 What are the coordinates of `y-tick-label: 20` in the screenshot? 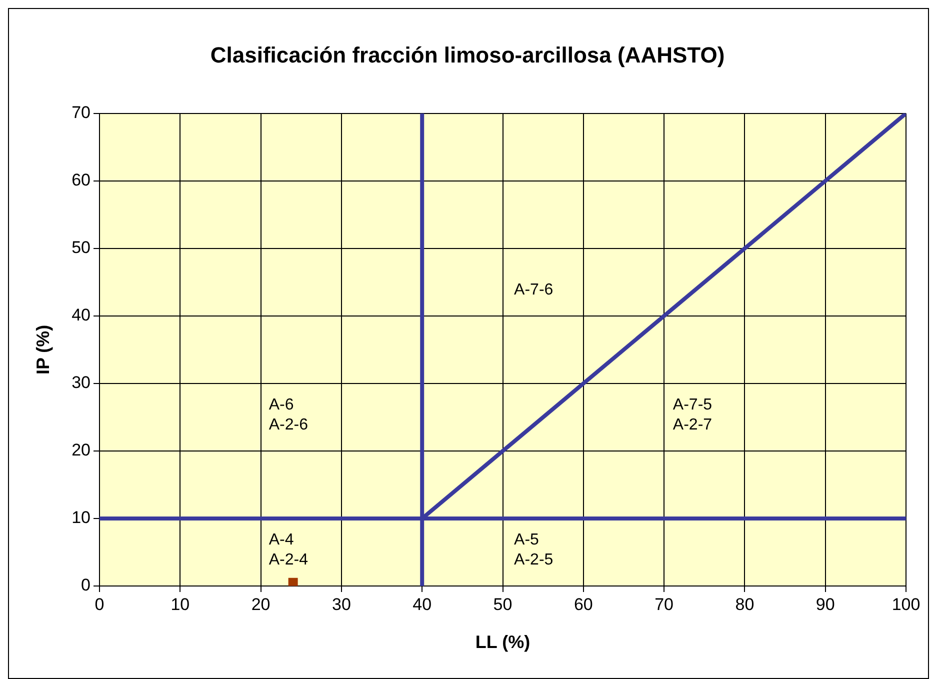 It's located at (81, 450).